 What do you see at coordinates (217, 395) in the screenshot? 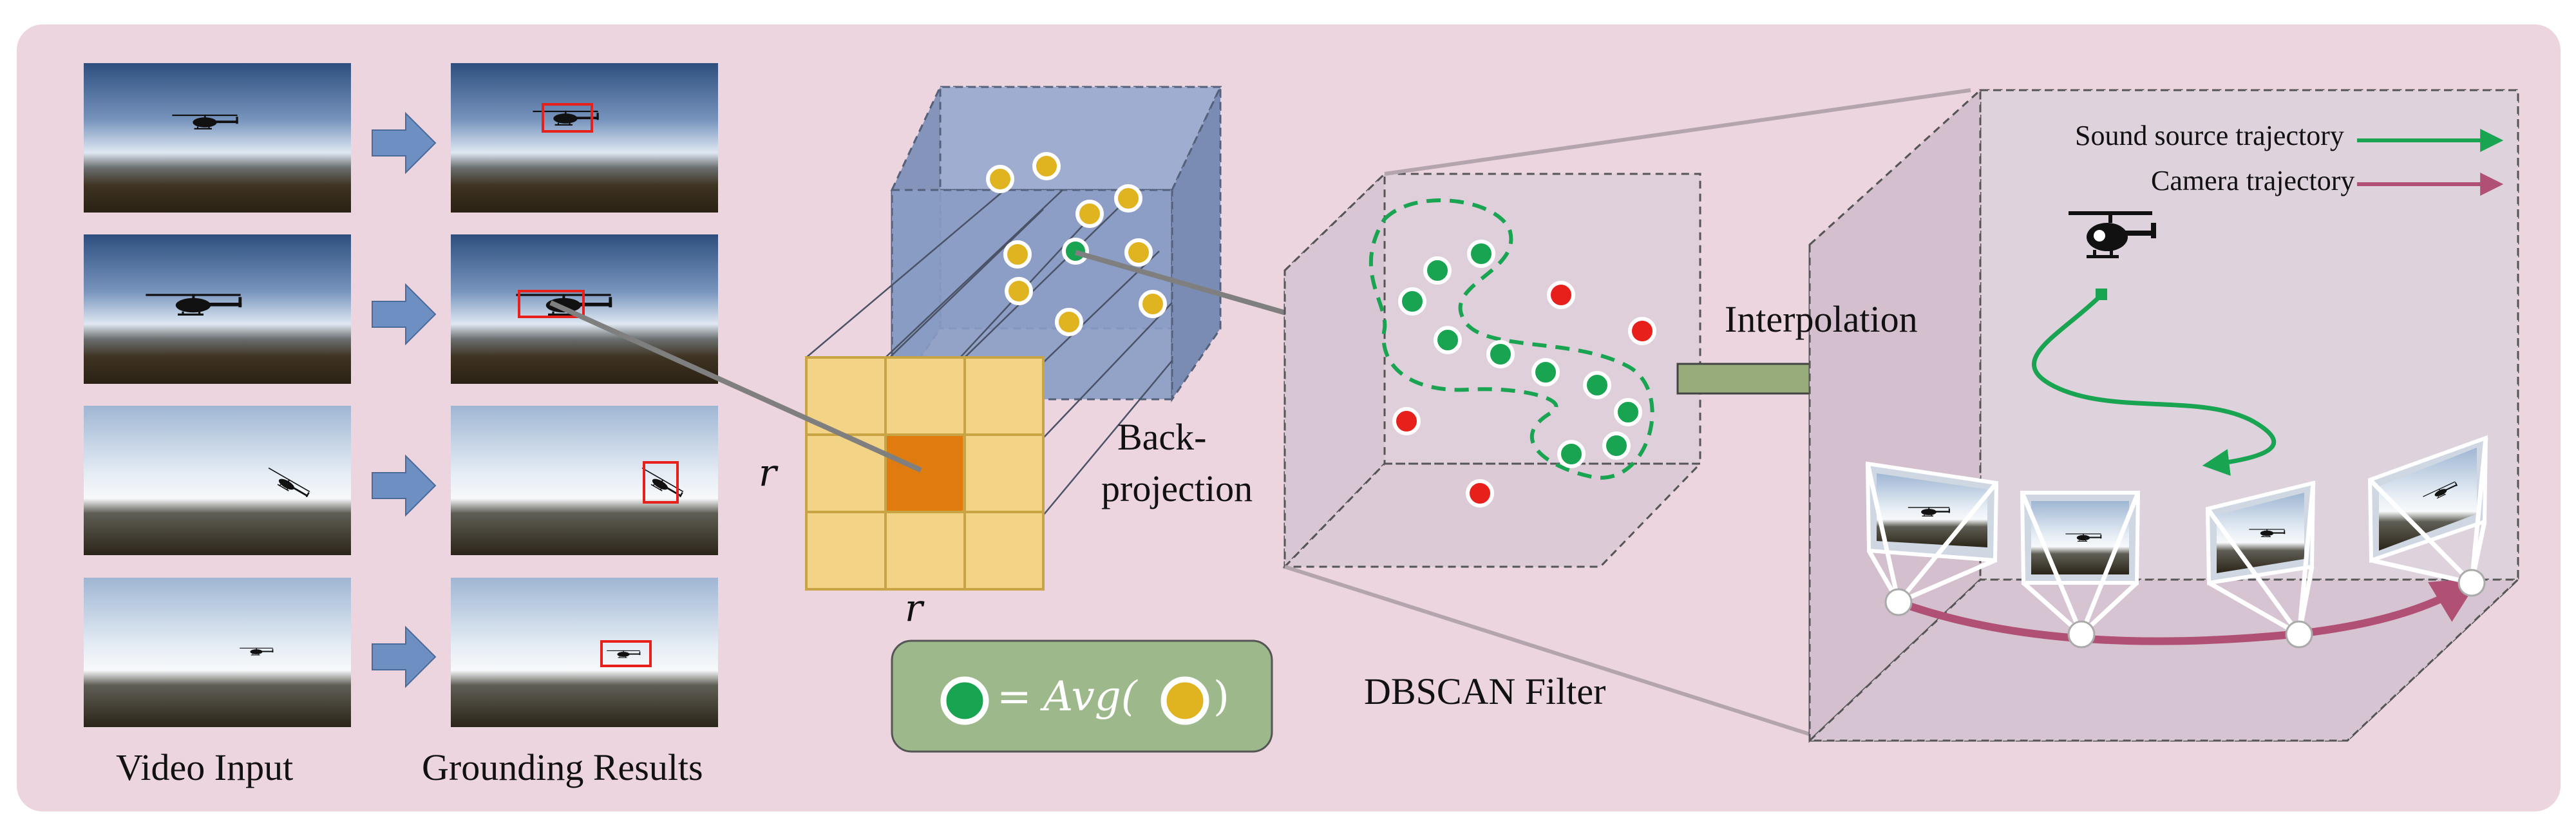
I see `video-input-frames` at bounding box center [217, 395].